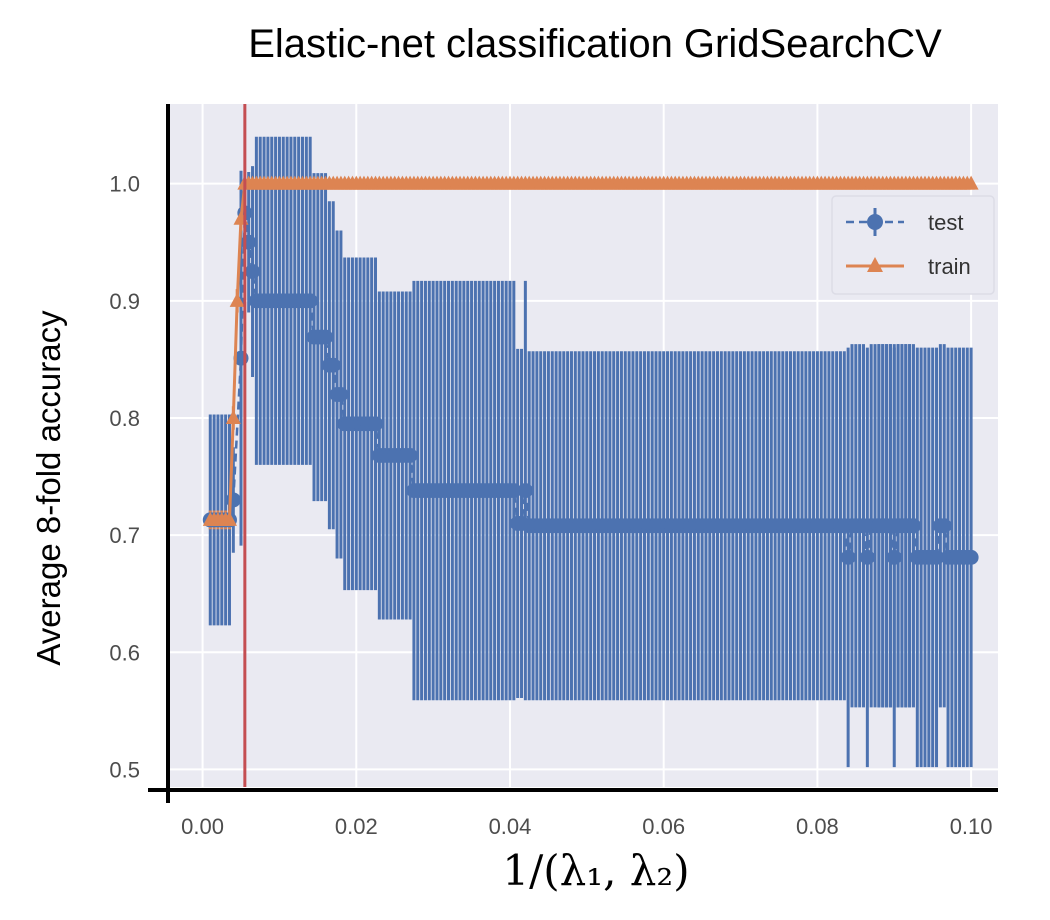 The image size is (1050, 920). What do you see at coordinates (124, 652) in the screenshot?
I see `y-tick-label: 0.6` at bounding box center [124, 652].